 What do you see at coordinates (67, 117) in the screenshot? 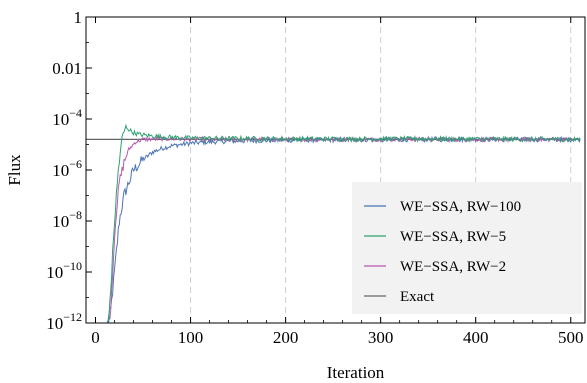
I see `y-tick-label: 10⁻⁴` at bounding box center [67, 117].